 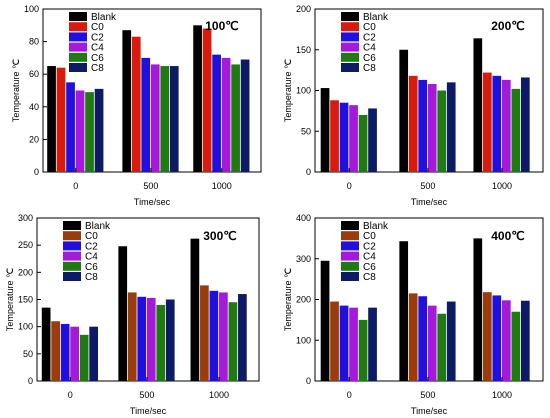 What do you see at coordinates (28, 354) in the screenshot?
I see `y-tick-label: 50` at bounding box center [28, 354].